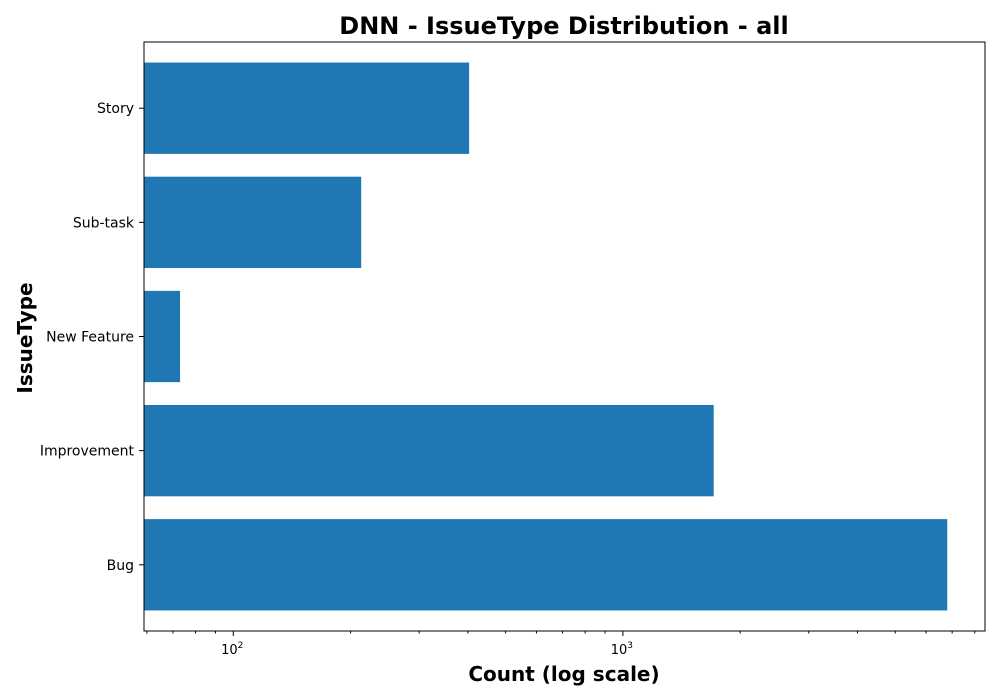 Image resolution: width=1000 pixels, height=700 pixels. Describe the element at coordinates (622, 649) in the screenshot. I see `x-tick-label: 10³` at that location.